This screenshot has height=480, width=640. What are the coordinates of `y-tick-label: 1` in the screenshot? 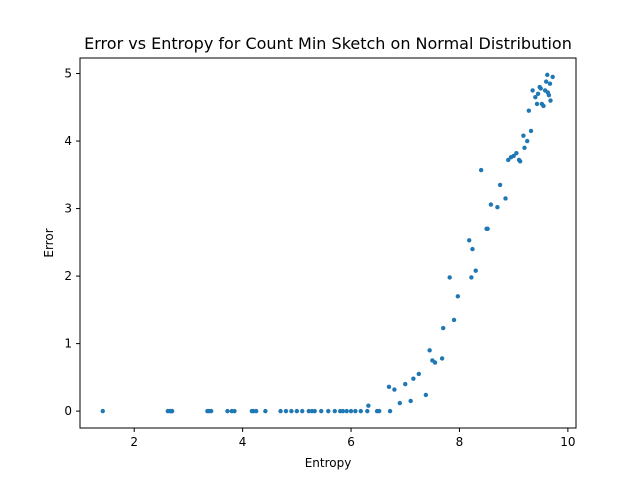 It's located at (68, 344).